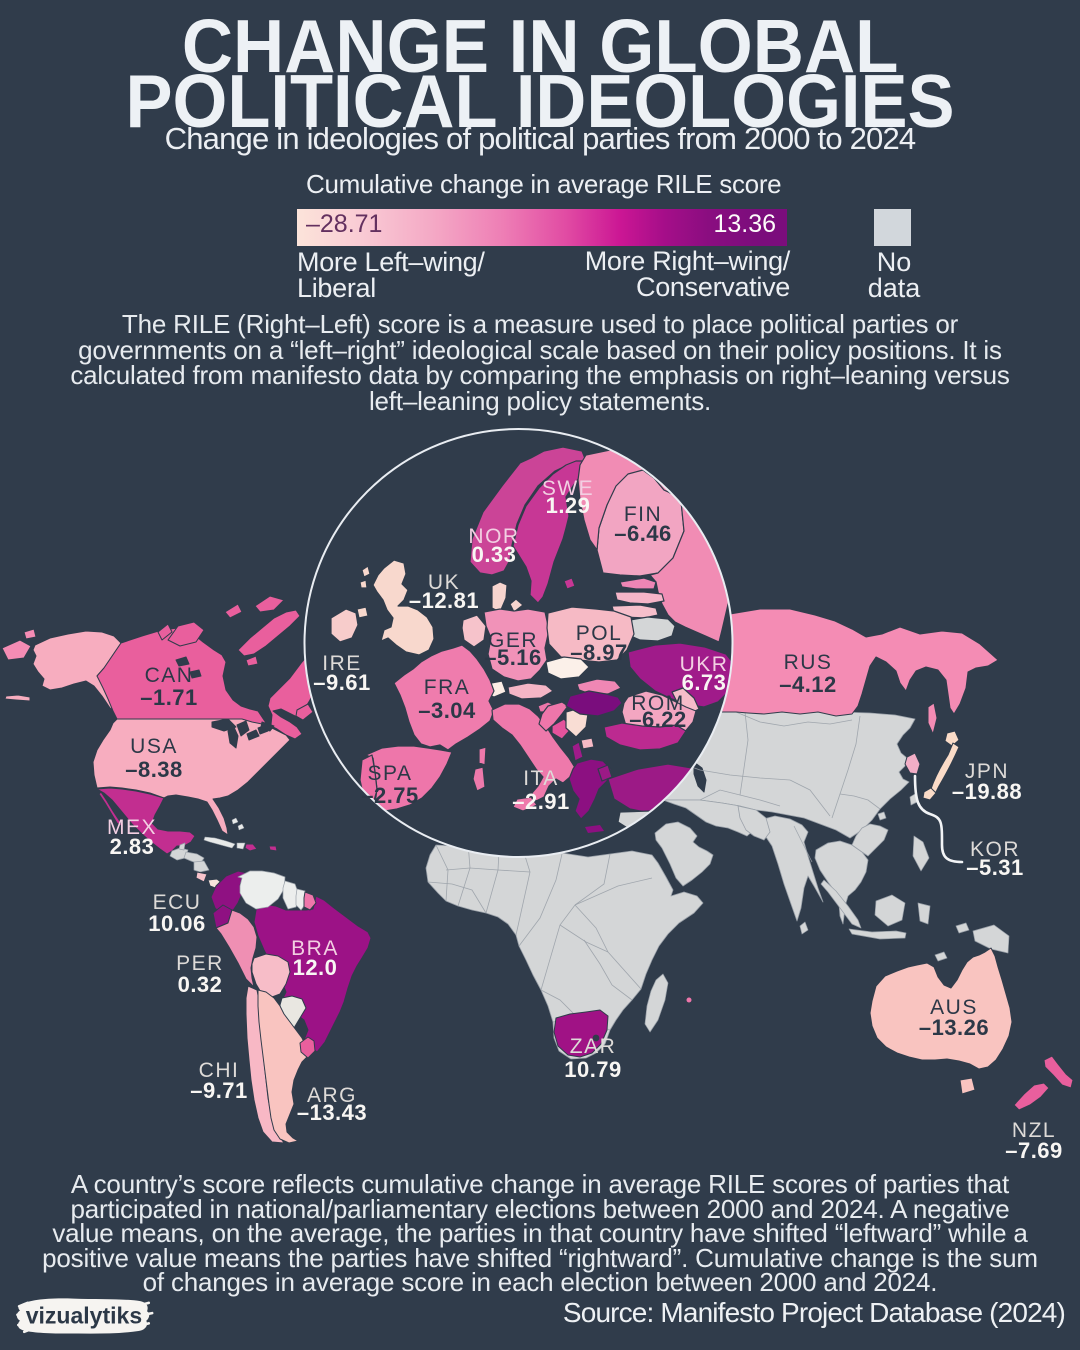  Describe the element at coordinates (599, 633) in the screenshot. I see `svg-text: POL` at that location.